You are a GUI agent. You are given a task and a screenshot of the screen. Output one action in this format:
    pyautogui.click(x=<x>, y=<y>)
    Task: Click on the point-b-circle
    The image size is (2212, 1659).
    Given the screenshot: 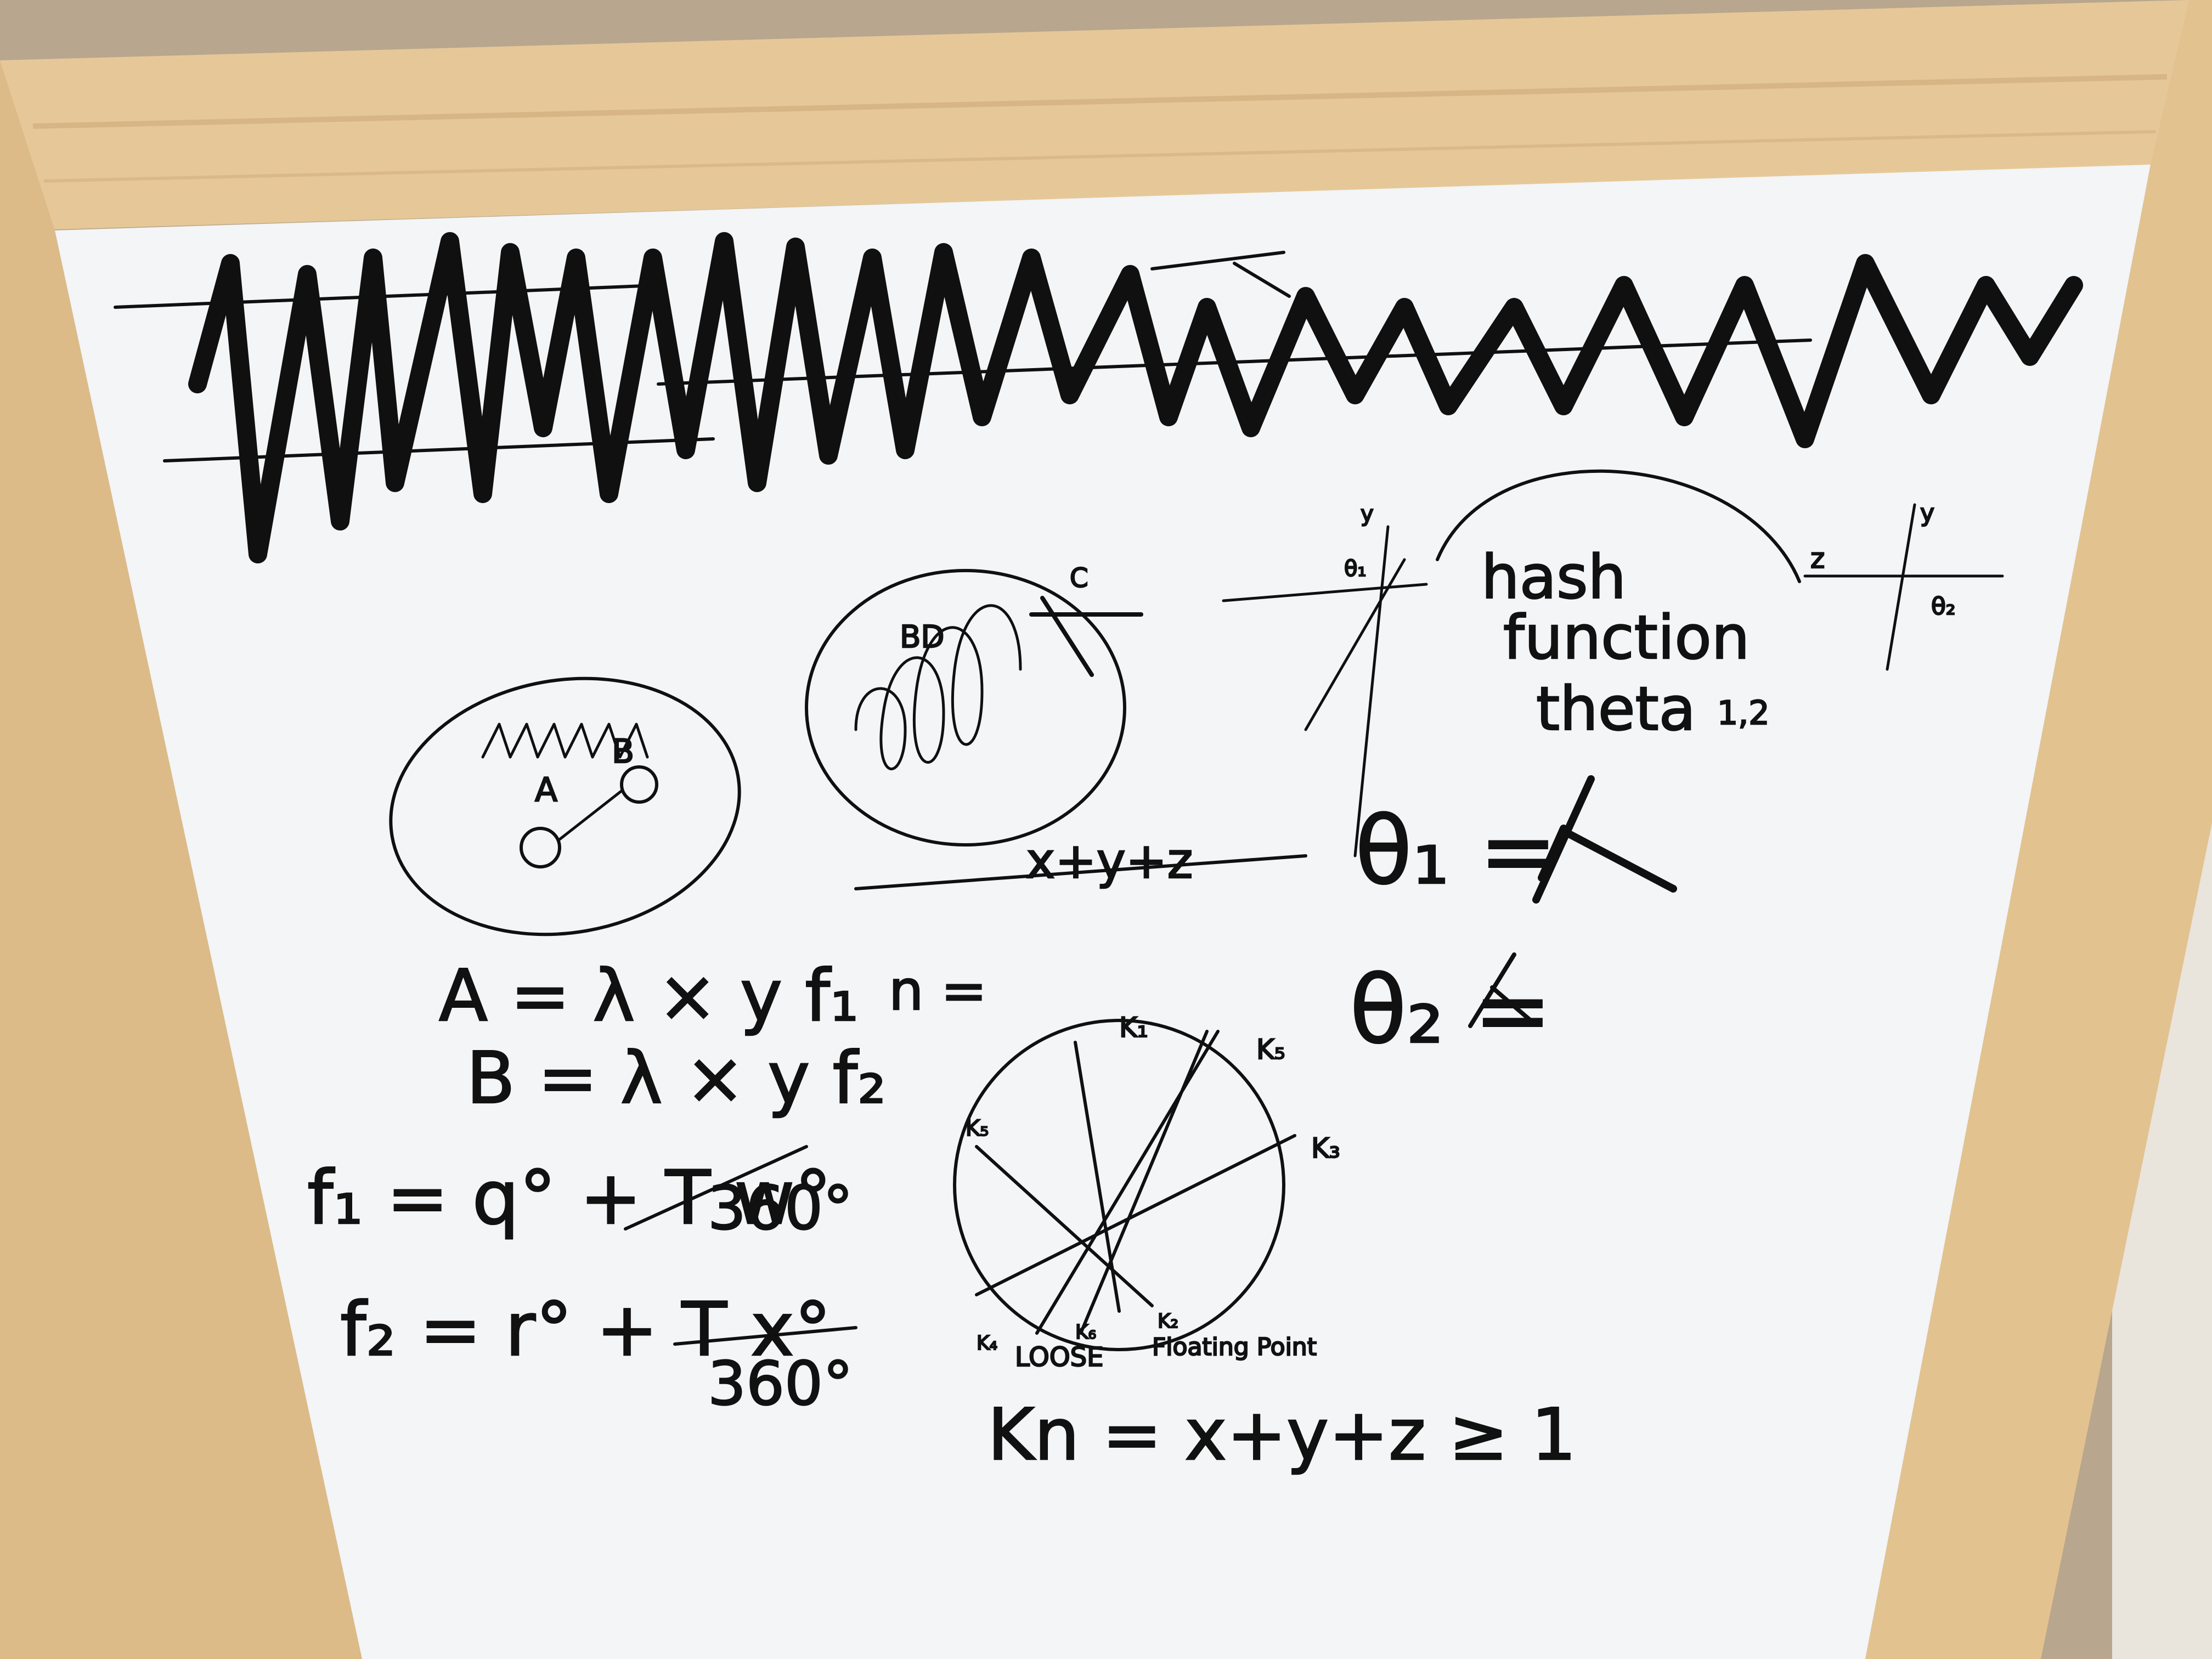 What is the action you would take?
    pyautogui.click(x=639, y=785)
    